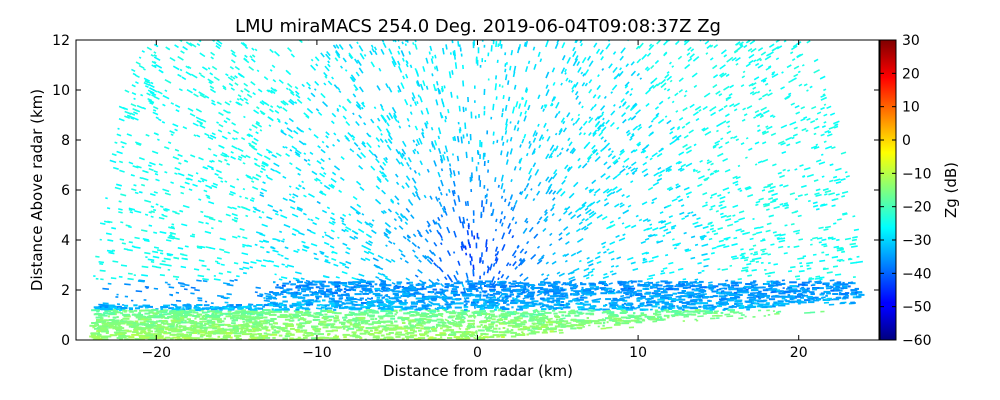 The height and width of the screenshot is (400, 1000). I want to click on colorbar: −60 −50 −40 −30 −20 −10 0 10 20 30 Zg (dB), so click(919, 191).